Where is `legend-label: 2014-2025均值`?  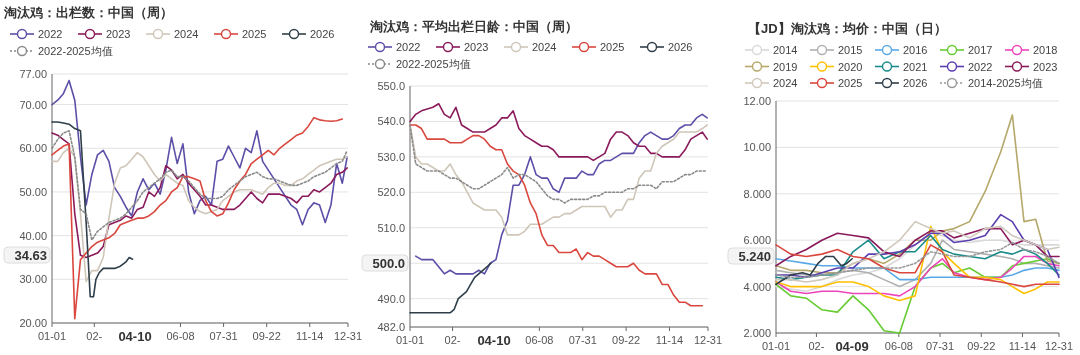 legend-label: 2014-2025均值 is located at coordinates (1005, 83).